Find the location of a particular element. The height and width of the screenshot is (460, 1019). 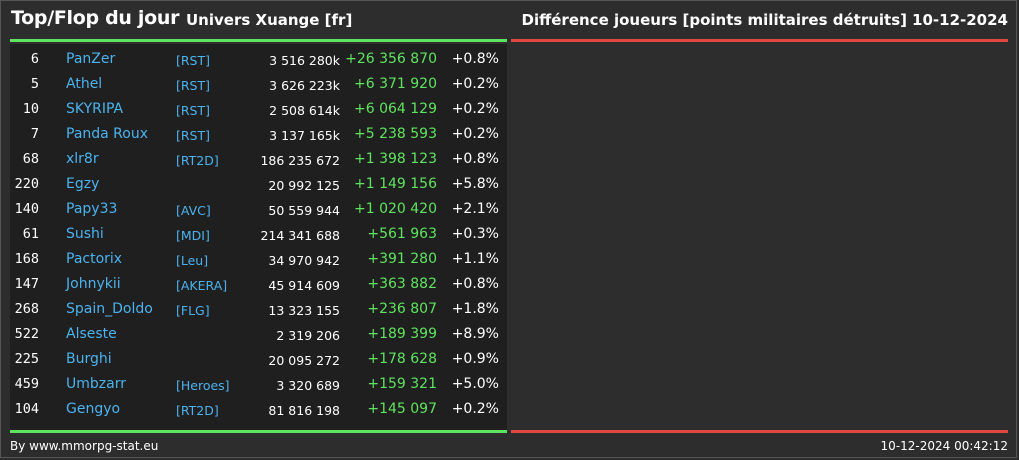

diff-cell: +236 807 is located at coordinates (402, 309).